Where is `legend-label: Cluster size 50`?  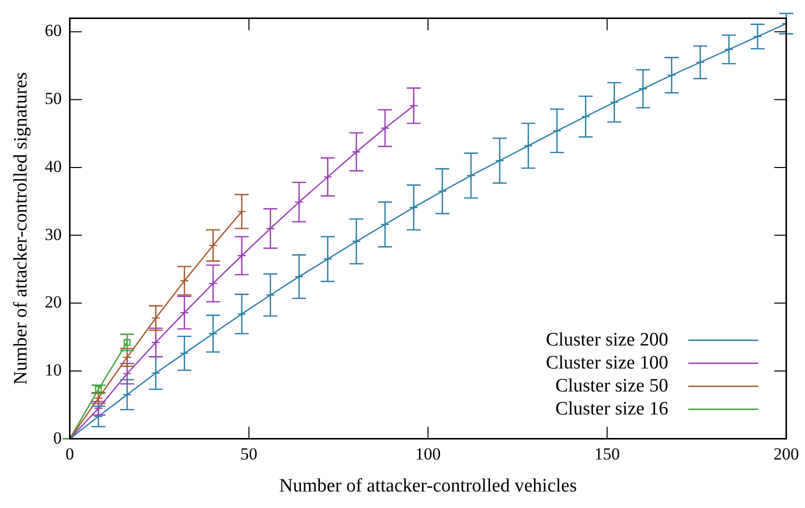 legend-label: Cluster size 50 is located at coordinates (611, 385).